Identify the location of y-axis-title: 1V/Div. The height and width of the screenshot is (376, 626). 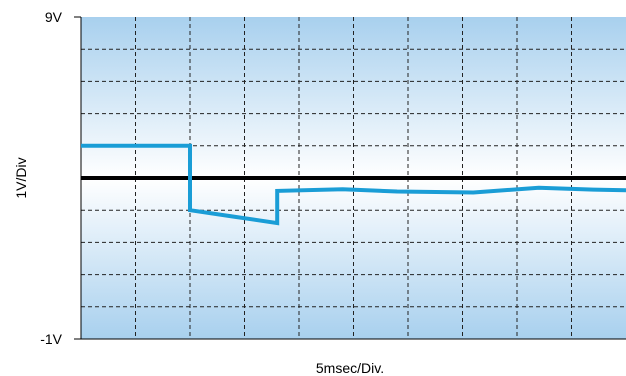
(21, 177).